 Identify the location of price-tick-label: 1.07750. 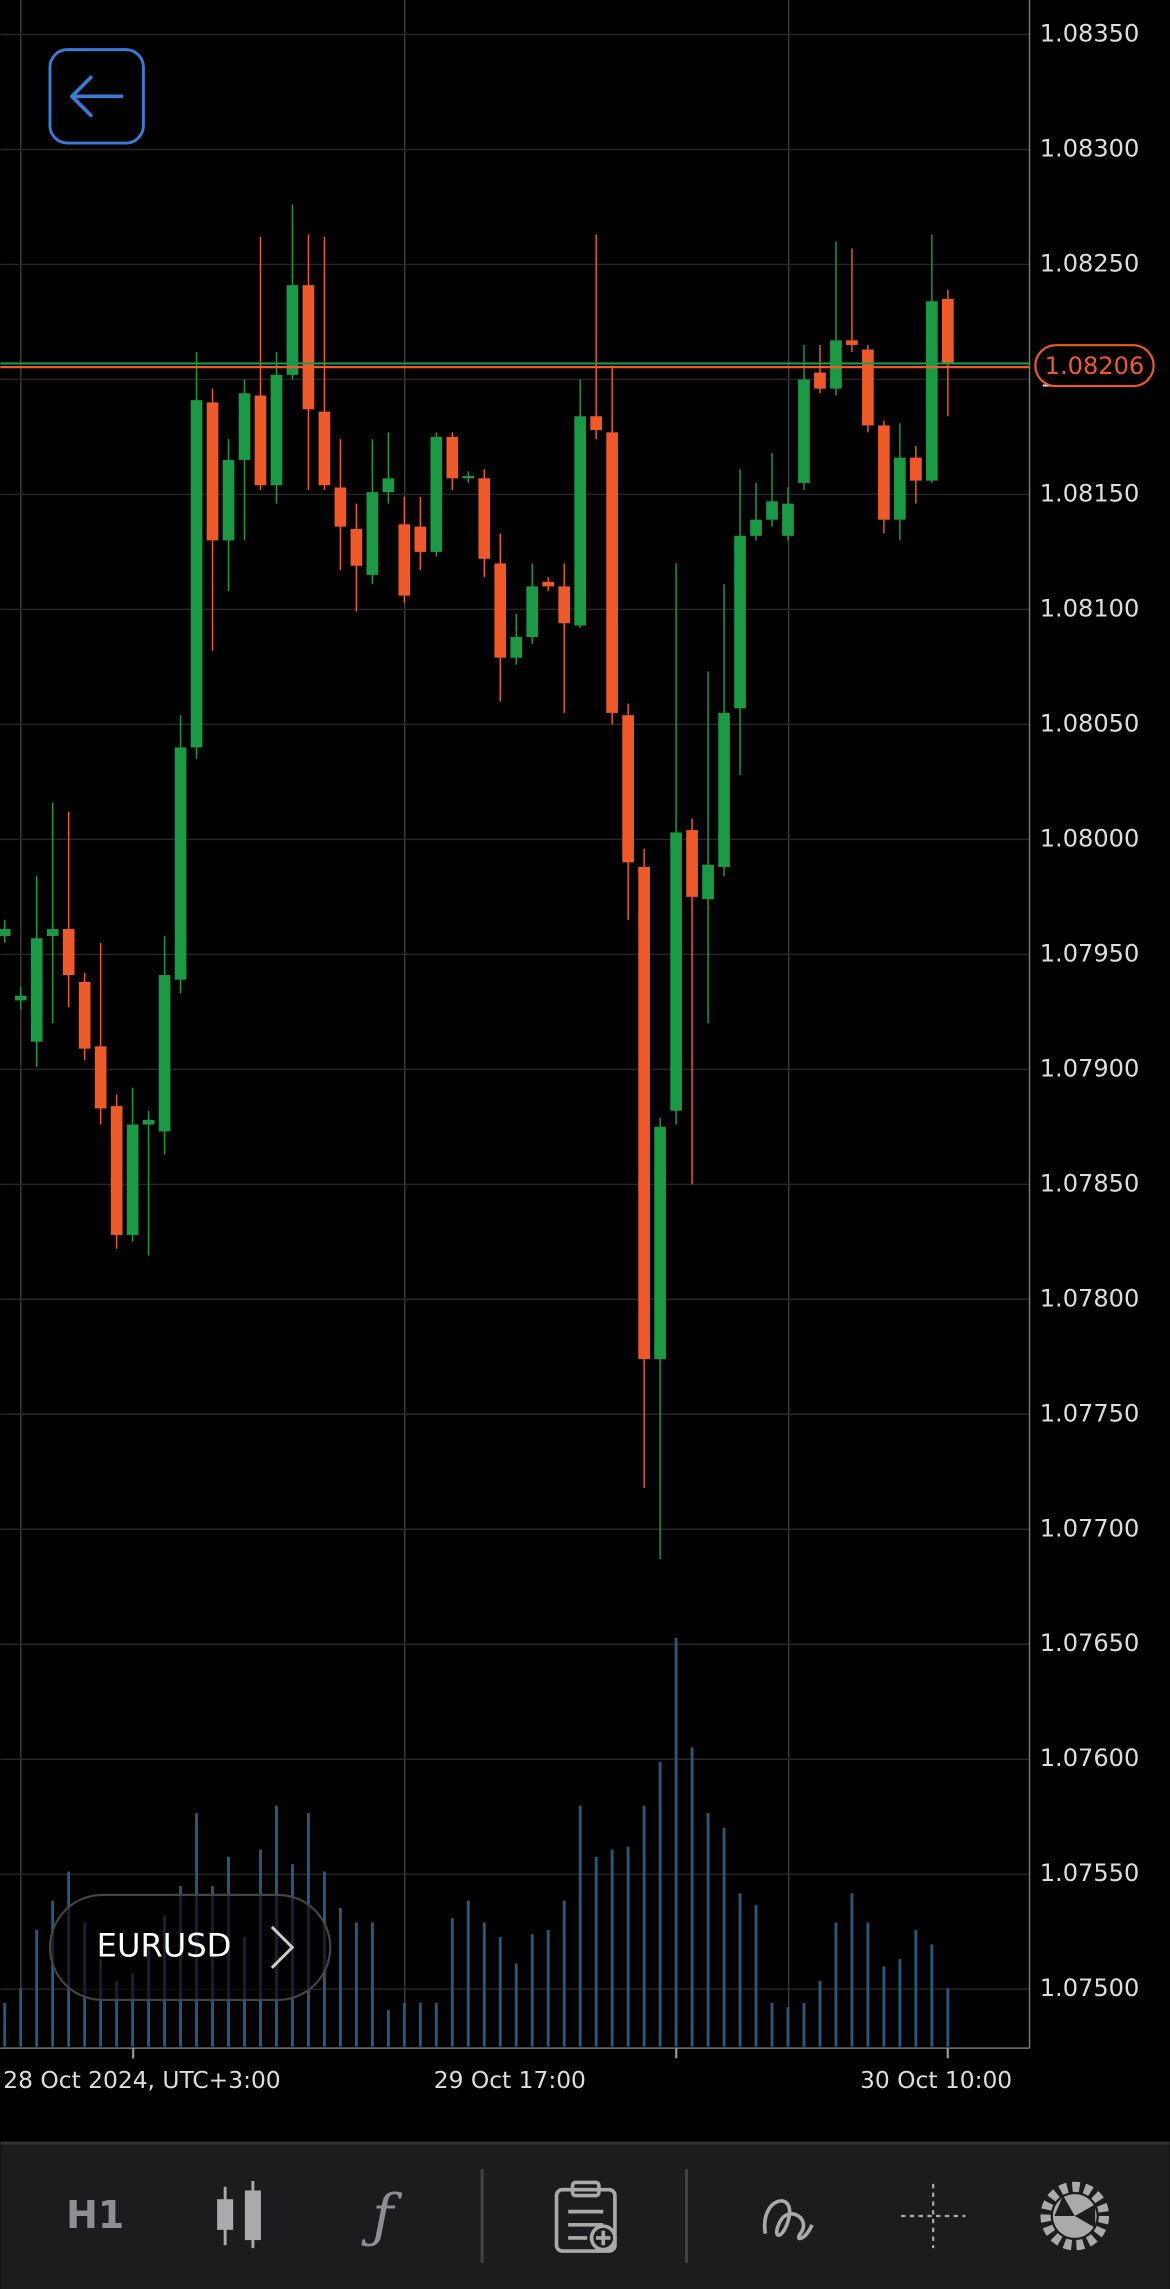
(1090, 1413).